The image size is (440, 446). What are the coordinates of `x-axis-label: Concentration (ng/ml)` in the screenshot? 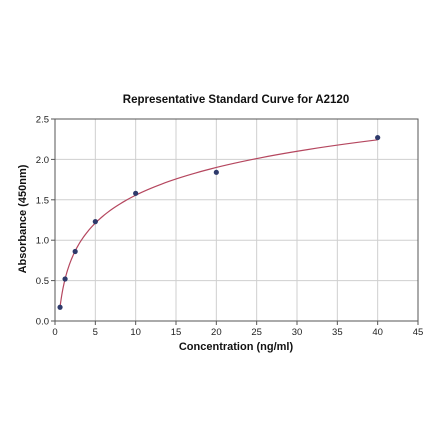 It's located at (236, 347).